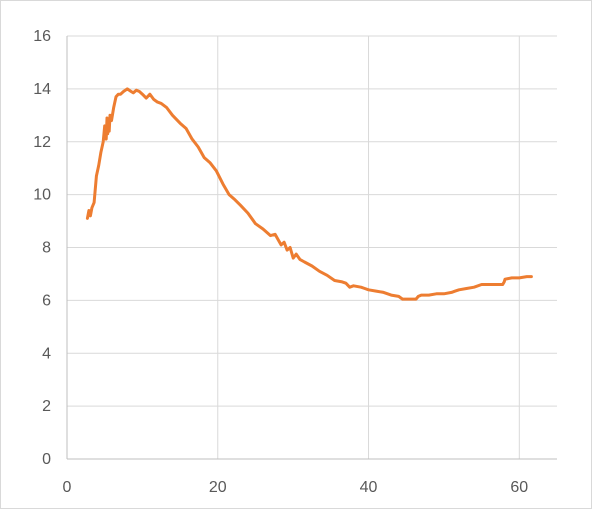 This screenshot has width=592, height=513. What do you see at coordinates (369, 487) in the screenshot?
I see `x-tick-label: 40` at bounding box center [369, 487].